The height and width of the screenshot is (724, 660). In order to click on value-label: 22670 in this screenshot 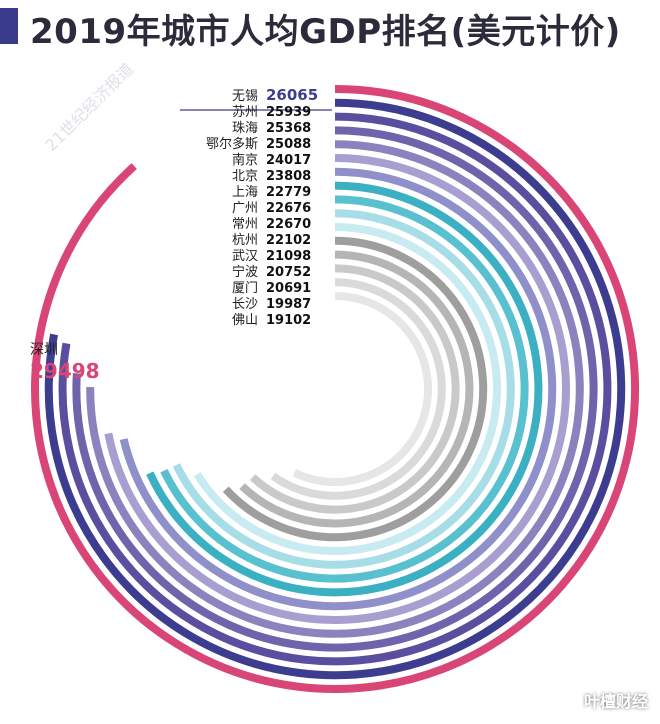, I will do `click(288, 224)`.